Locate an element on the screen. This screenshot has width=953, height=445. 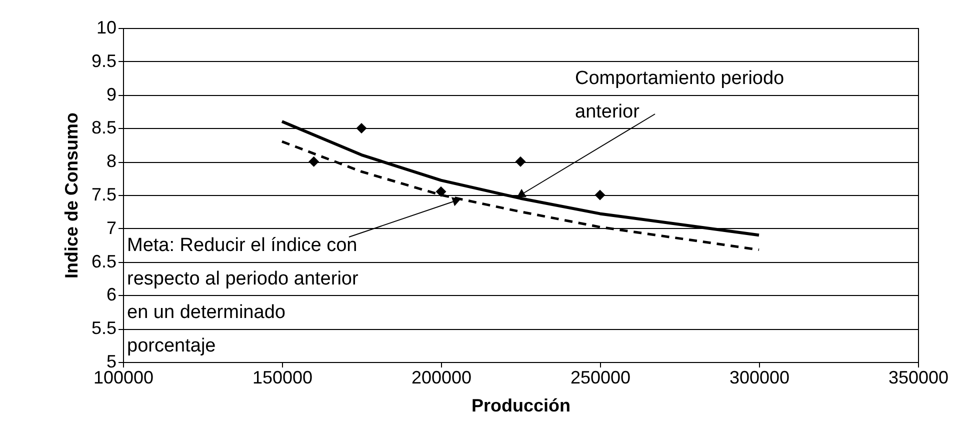
x-tick-label: 350000 is located at coordinates (918, 378).